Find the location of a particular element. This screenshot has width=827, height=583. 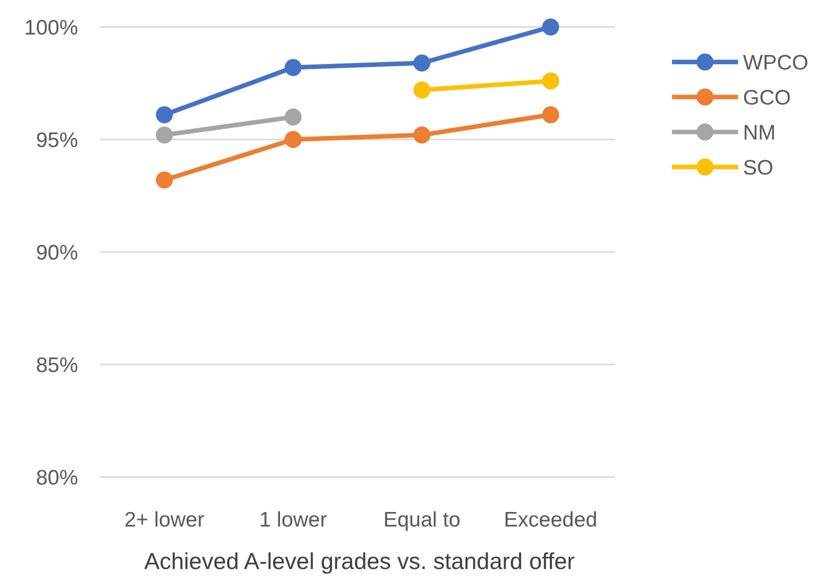

x-tick-label: 2+ lower is located at coordinates (164, 520).